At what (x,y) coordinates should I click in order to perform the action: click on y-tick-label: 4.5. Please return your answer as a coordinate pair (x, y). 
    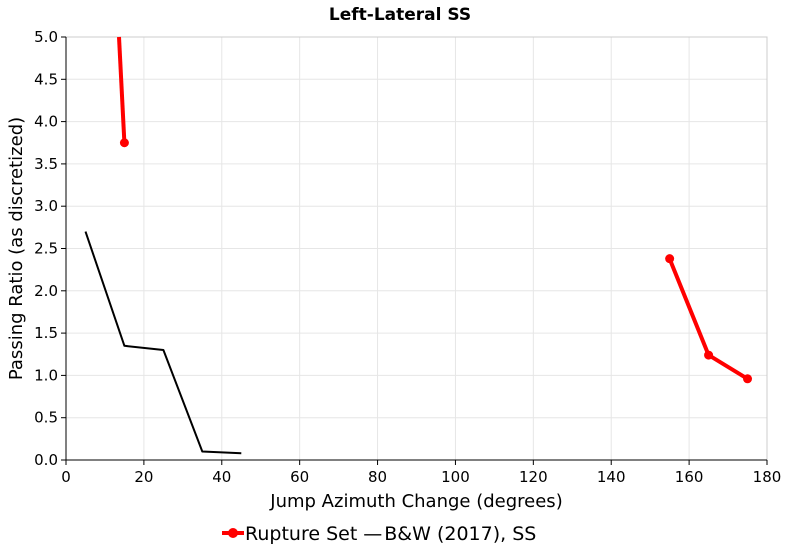
    Looking at the image, I should click on (46, 79).